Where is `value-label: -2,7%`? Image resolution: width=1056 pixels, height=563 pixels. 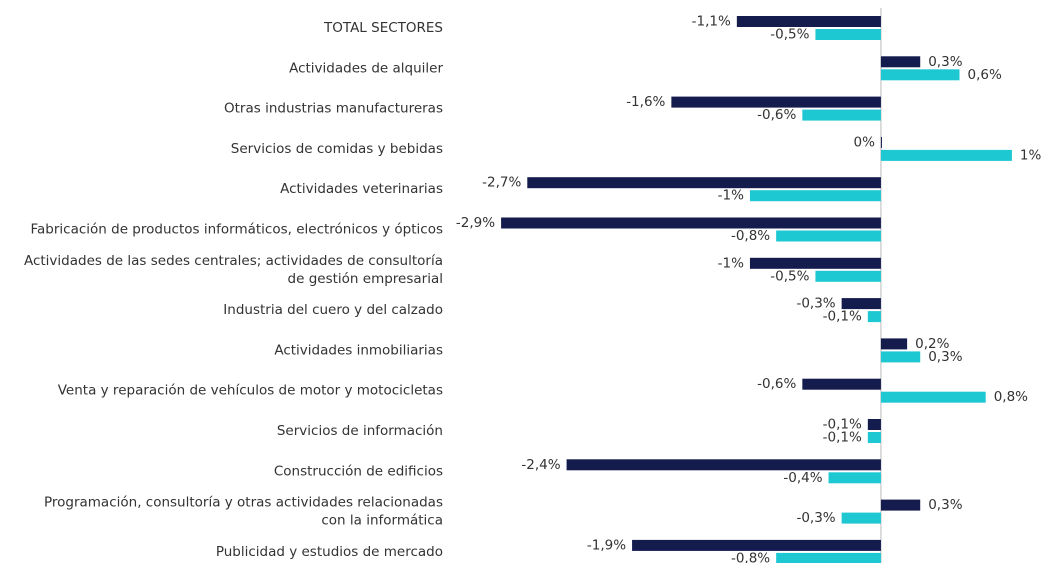 value-label: -2,7% is located at coordinates (501, 183).